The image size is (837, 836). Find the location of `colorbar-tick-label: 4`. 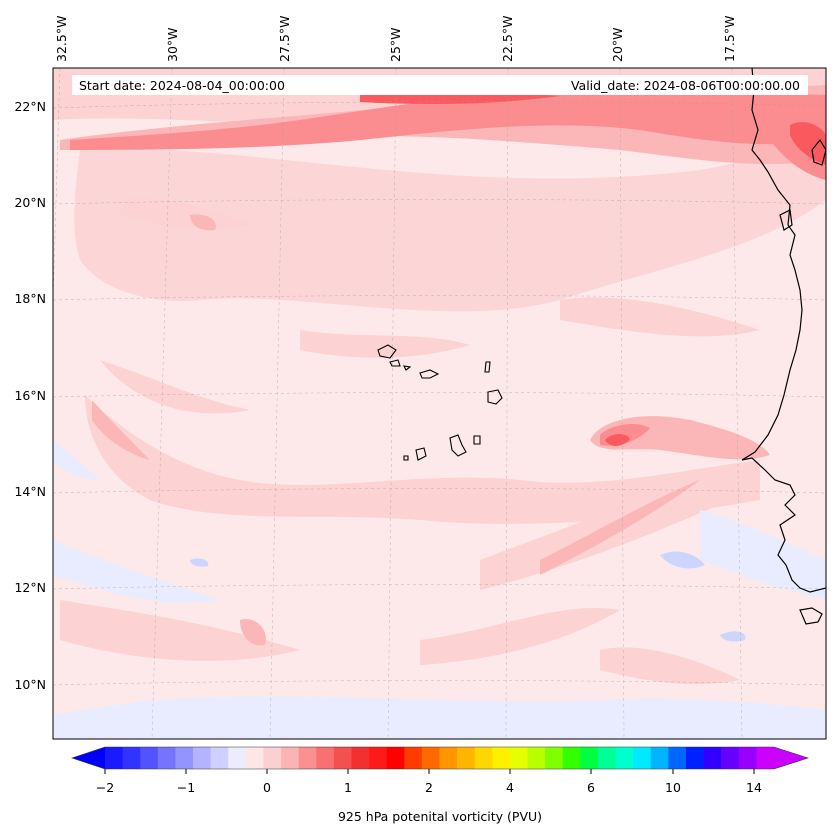

colorbar-tick-label: 4 is located at coordinates (510, 787).